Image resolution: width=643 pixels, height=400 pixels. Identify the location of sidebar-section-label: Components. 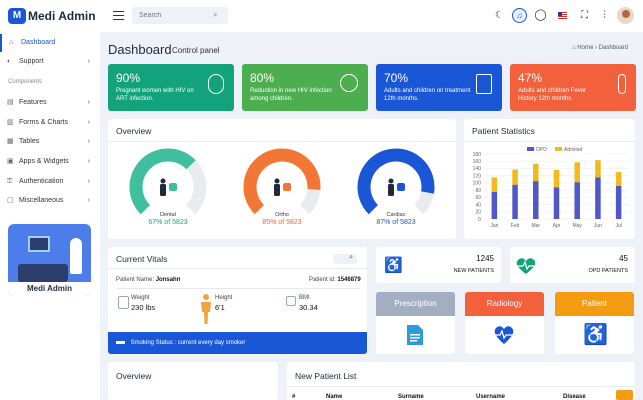
(25, 82).